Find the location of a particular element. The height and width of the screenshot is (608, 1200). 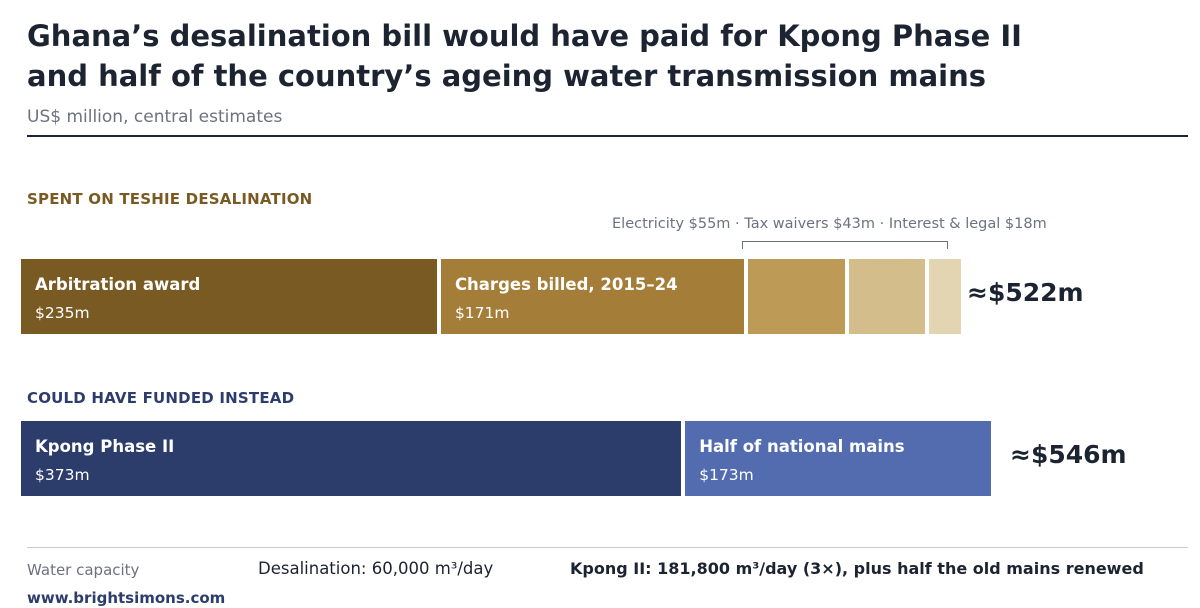

total-label-funded: ≈$546m is located at coordinates (1068, 454).